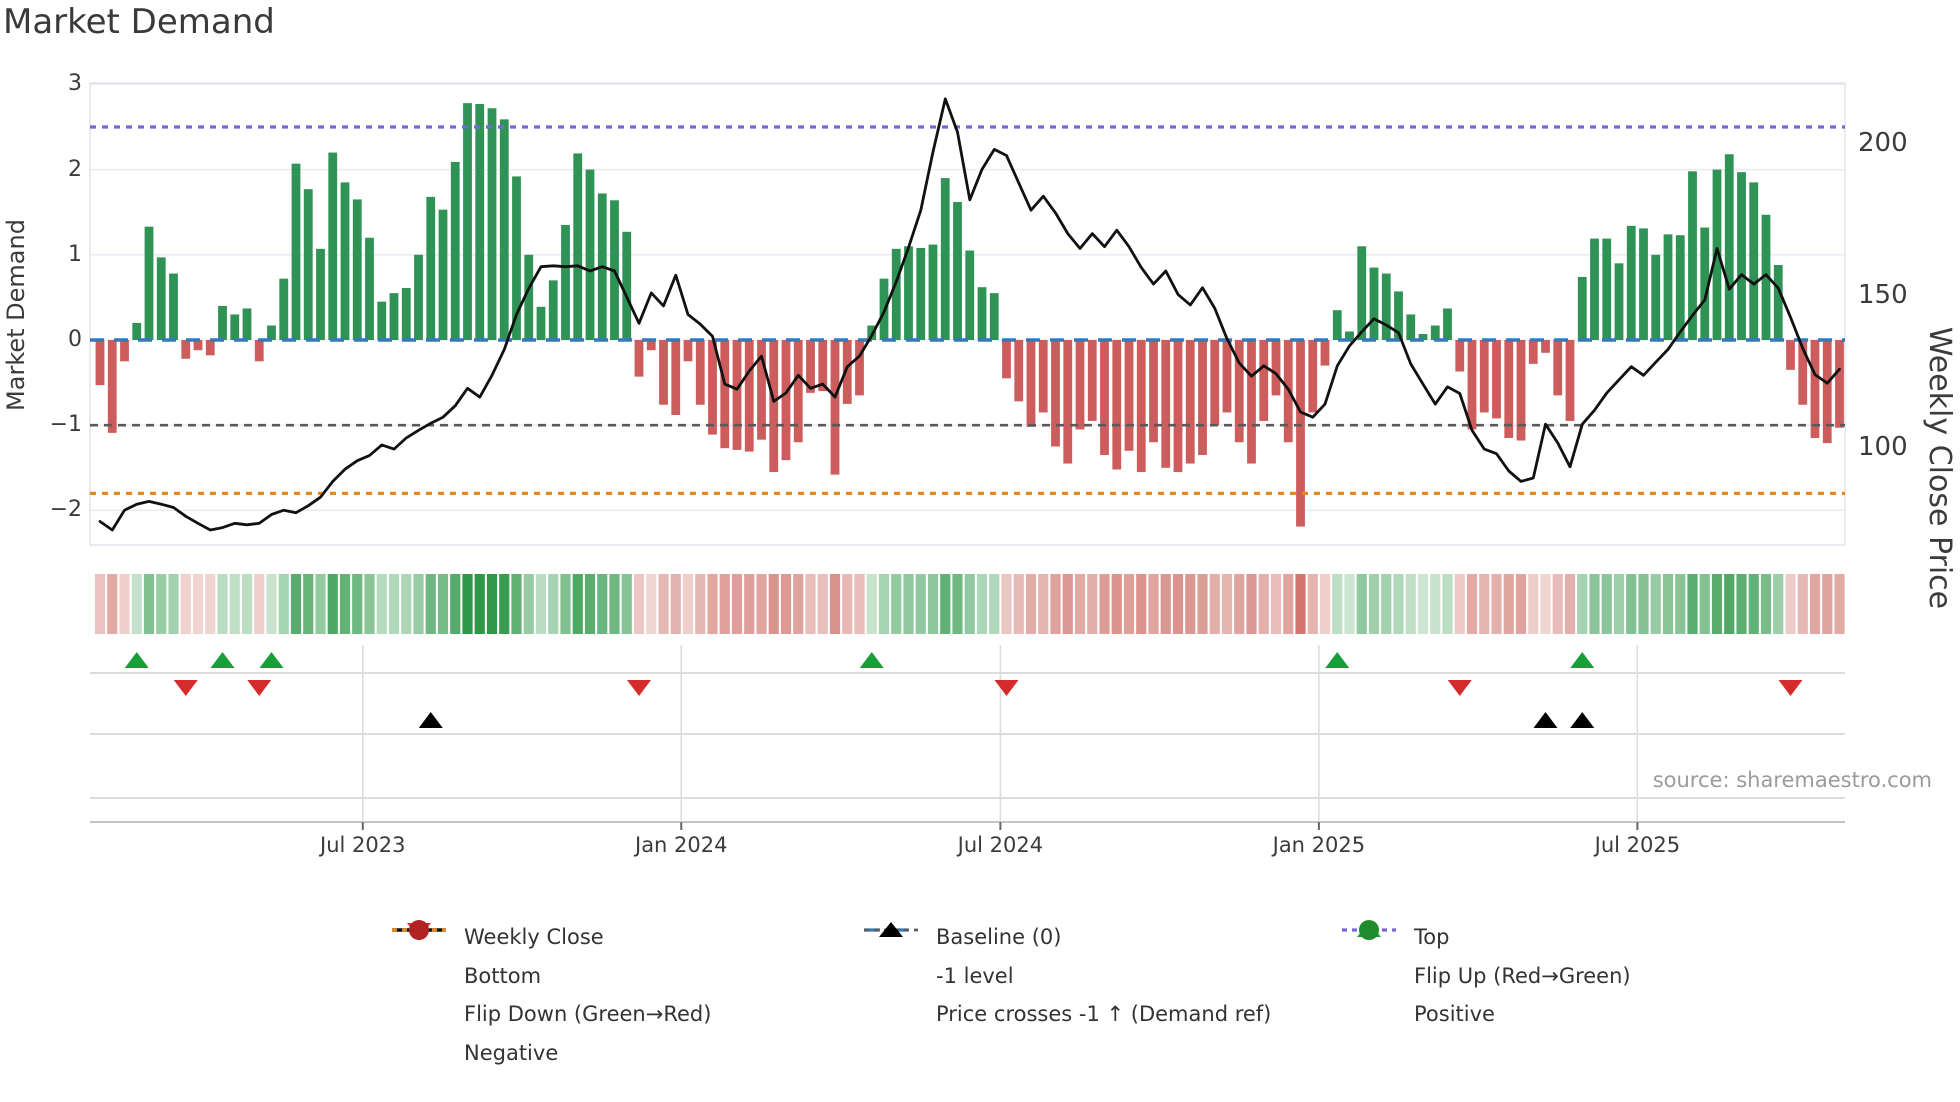 The image size is (1960, 1102). Describe the element at coordinates (1637, 845) in the screenshot. I see `x-tick-label: Jul 2025` at that location.